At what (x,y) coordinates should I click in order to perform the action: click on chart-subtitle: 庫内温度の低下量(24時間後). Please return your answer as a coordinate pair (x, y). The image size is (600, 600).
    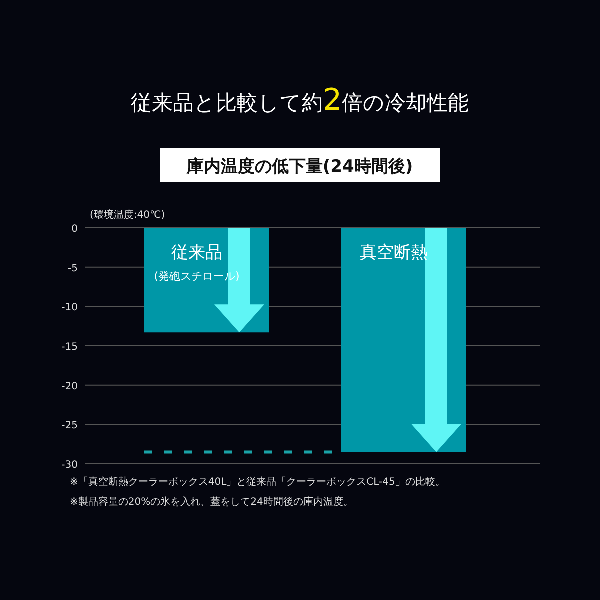
    Looking at the image, I should click on (300, 167).